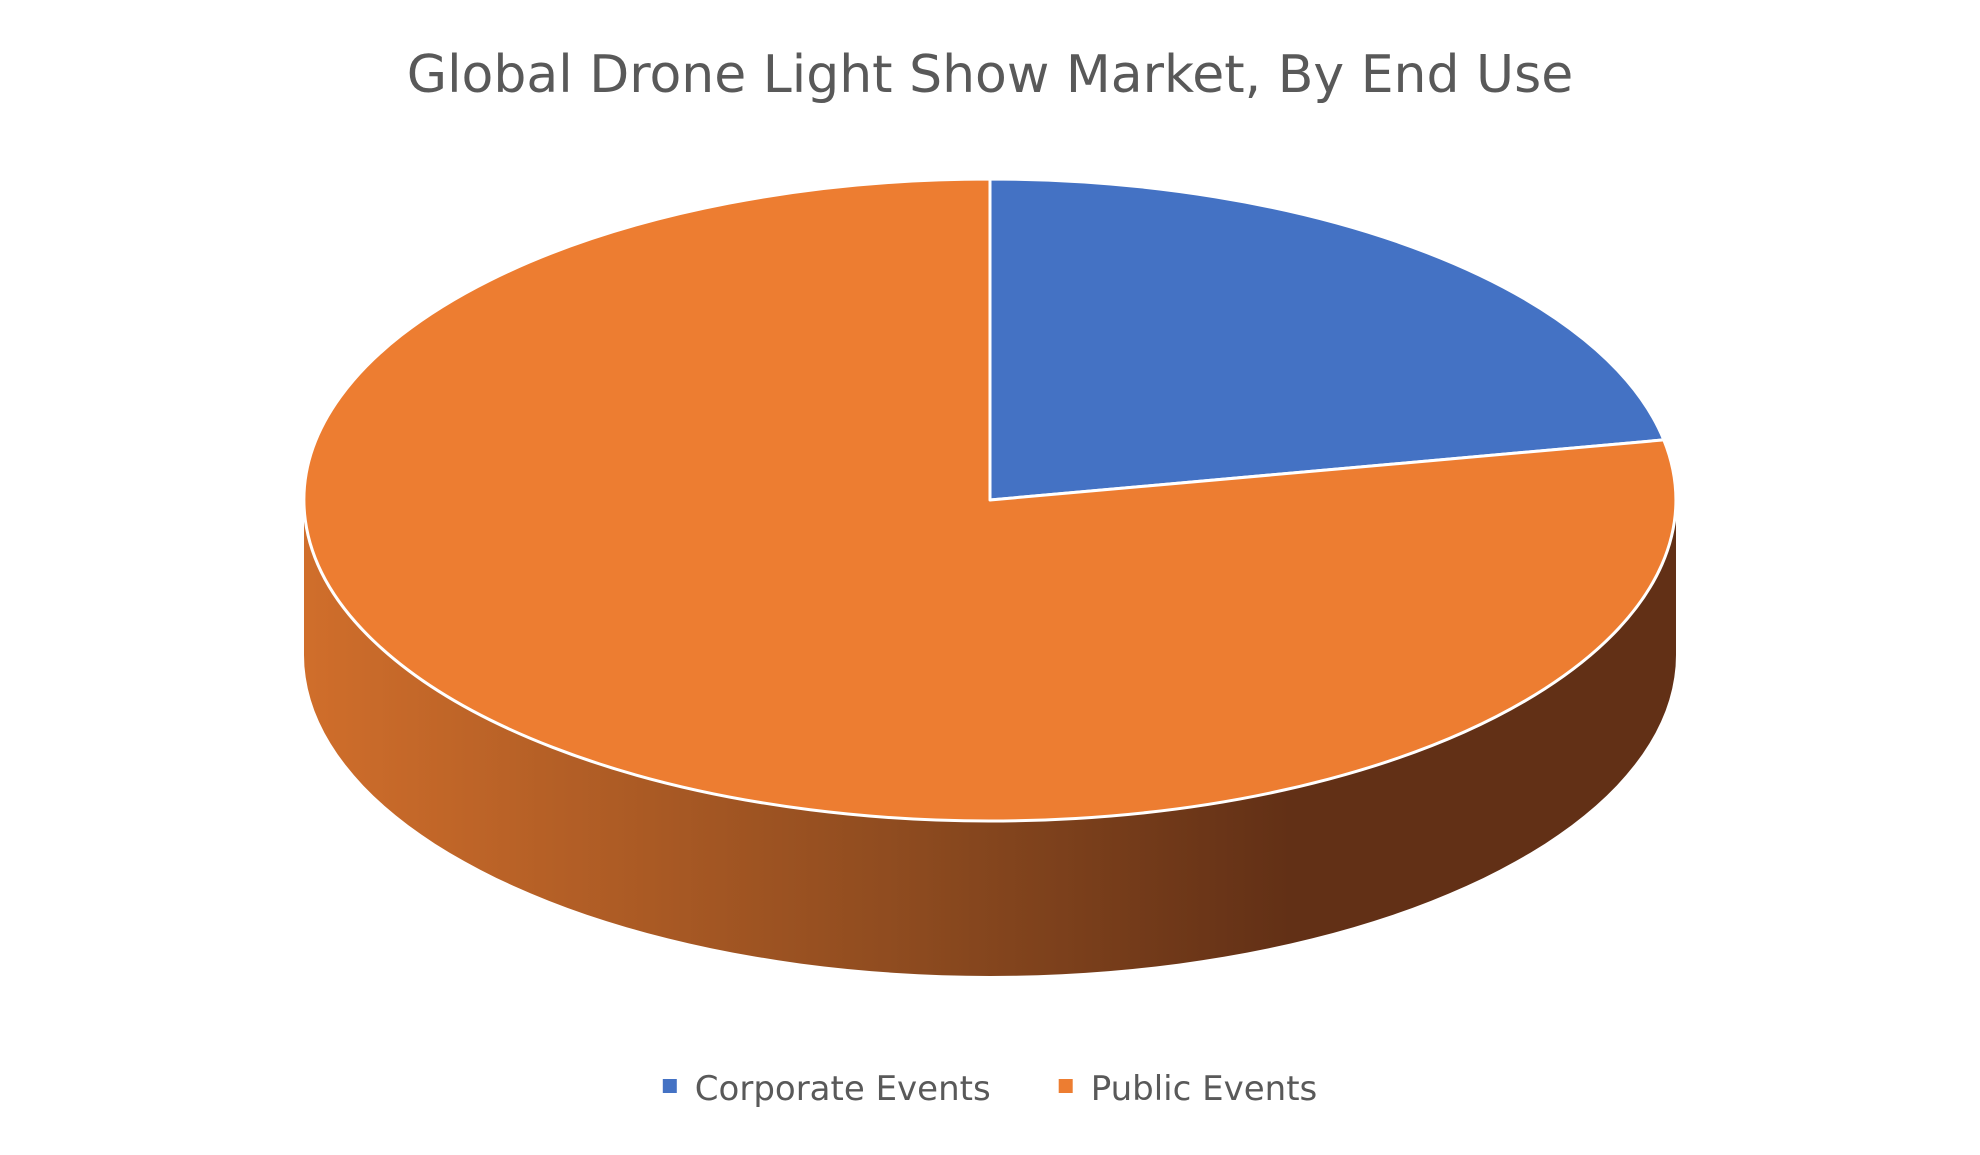 This screenshot has height=1155, width=1980. What do you see at coordinates (669, 1086) in the screenshot?
I see `legend-swatch-corporate-events` at bounding box center [669, 1086].